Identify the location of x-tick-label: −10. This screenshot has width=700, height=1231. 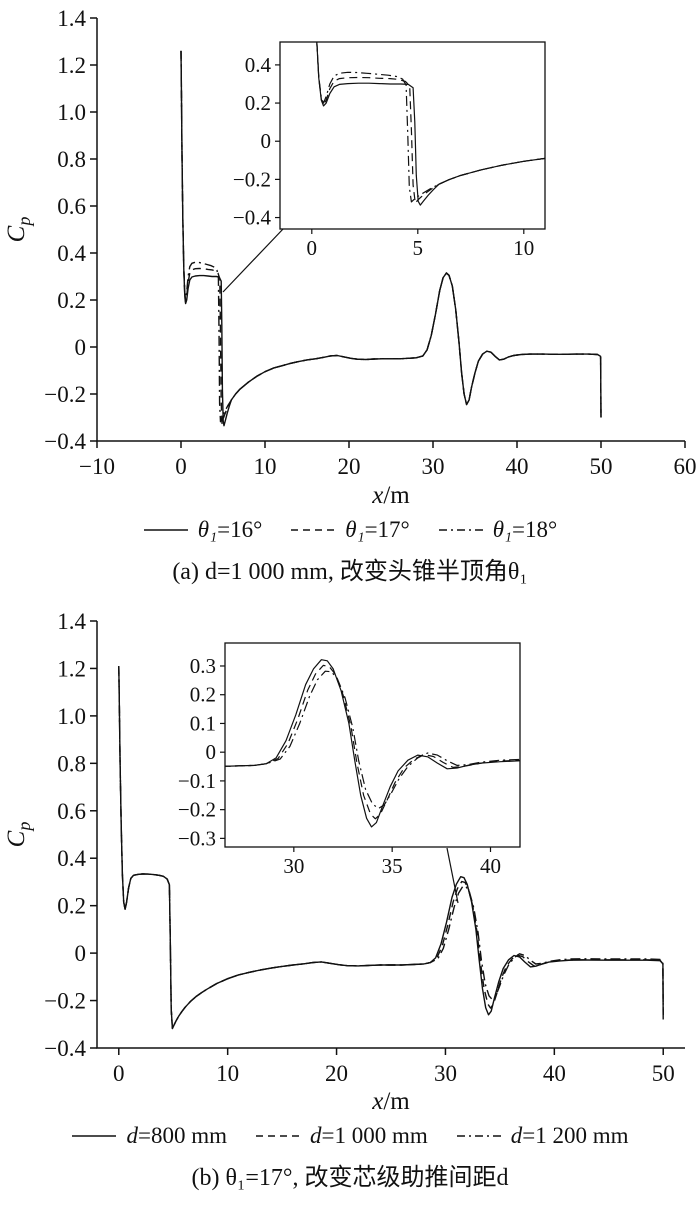
(97, 466).